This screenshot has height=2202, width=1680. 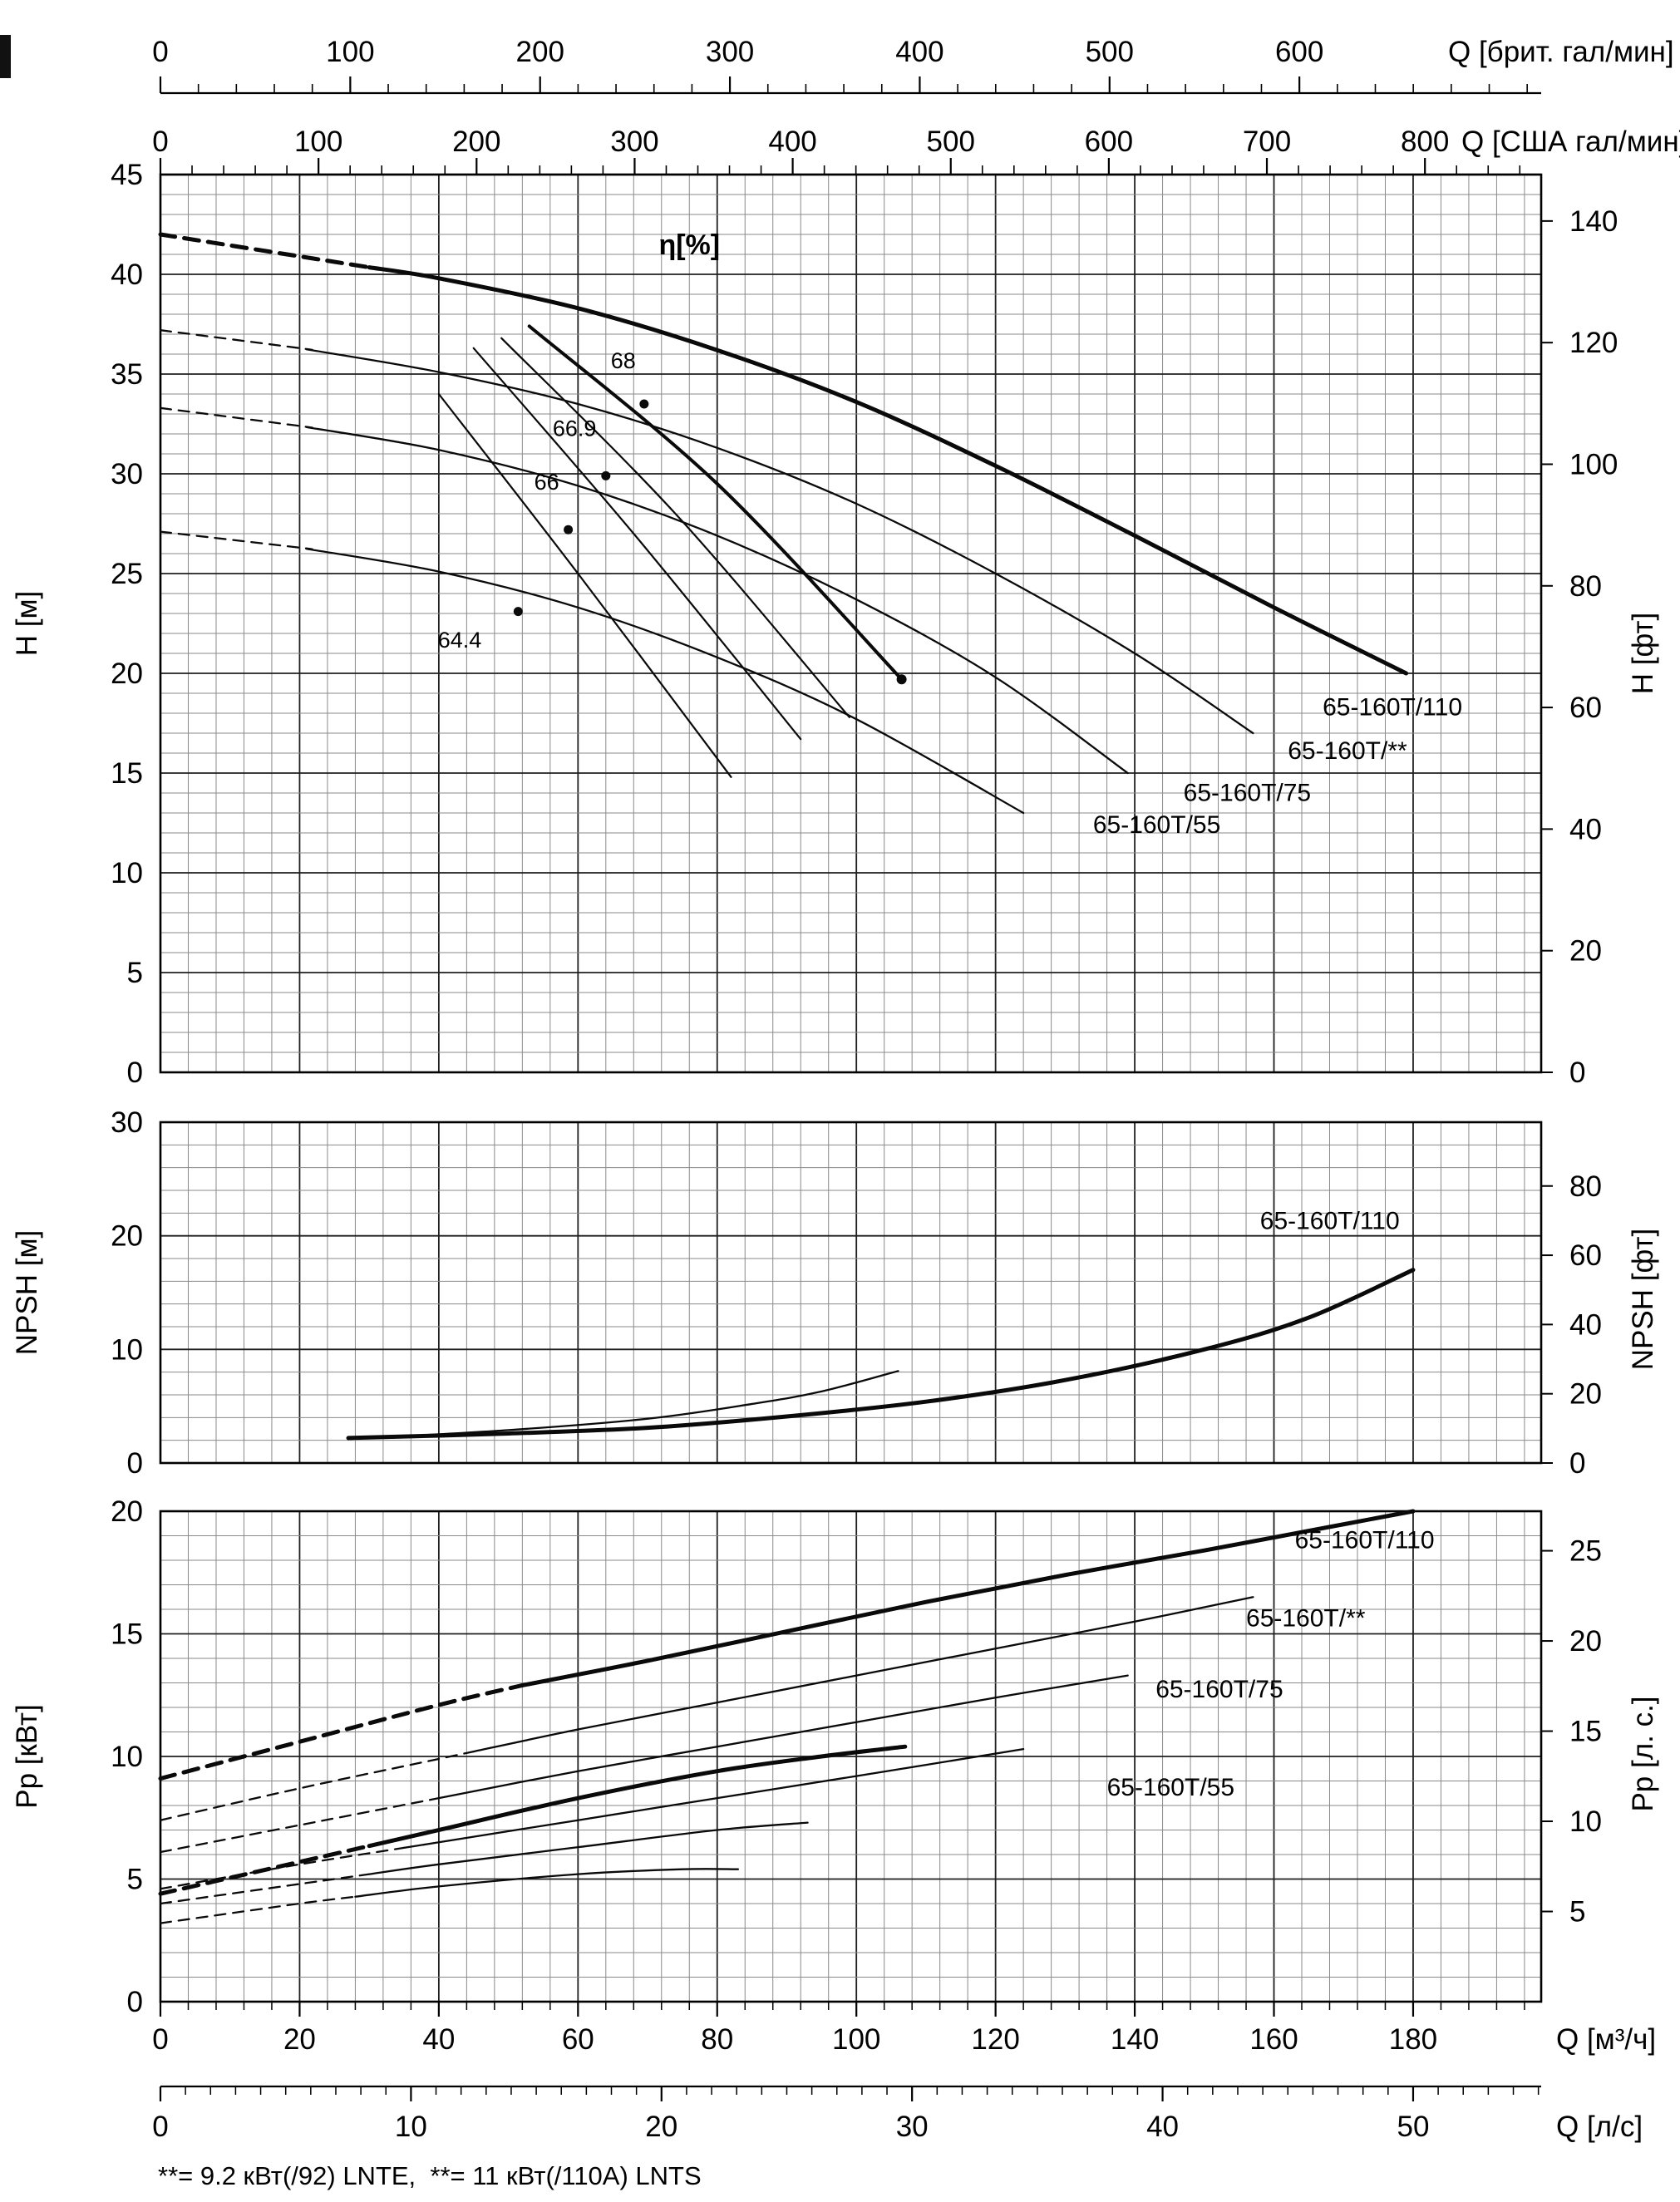 What do you see at coordinates (1593, 464) in the screenshot?
I see `right-axis-tick-label: 100` at bounding box center [1593, 464].